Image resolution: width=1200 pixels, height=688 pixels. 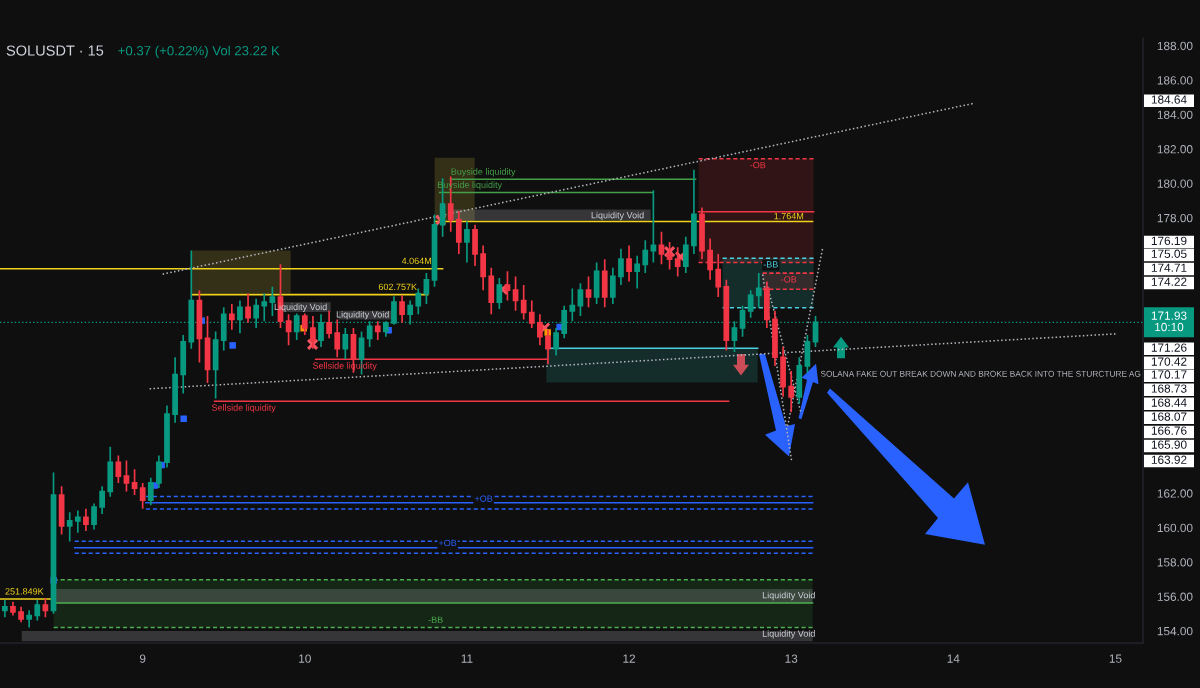 What do you see at coordinates (467, 658) in the screenshot?
I see `x-tick-label: 11` at bounding box center [467, 658].